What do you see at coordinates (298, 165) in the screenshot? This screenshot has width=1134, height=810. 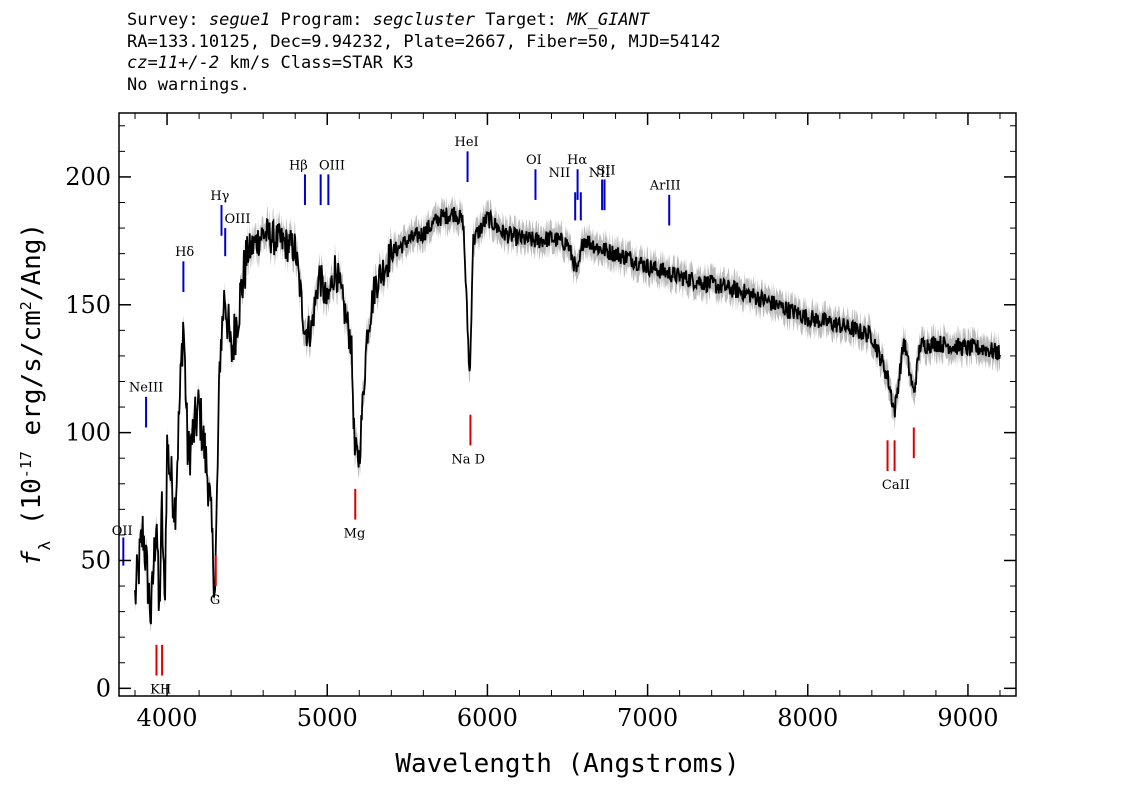 I see `spectral-line-label: Hβ` at bounding box center [298, 165].